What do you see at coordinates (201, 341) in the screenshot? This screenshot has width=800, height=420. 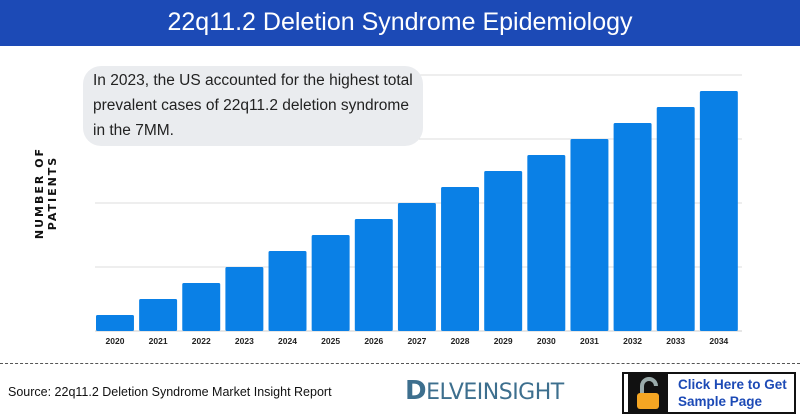 I see `x-tick-label: 2022` at bounding box center [201, 341].